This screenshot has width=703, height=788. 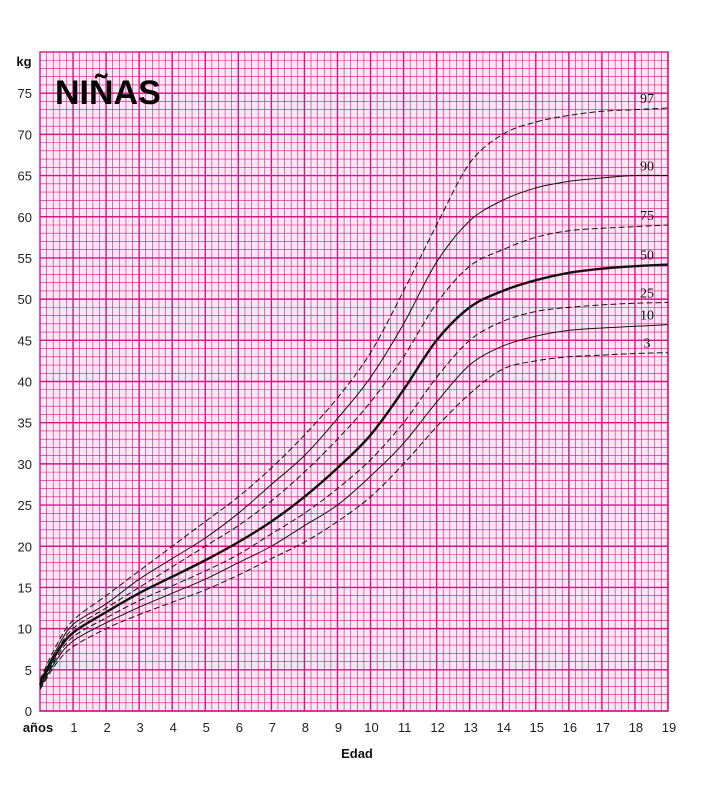 What do you see at coordinates (470, 727) in the screenshot?
I see `x-tick-label: 13` at bounding box center [470, 727].